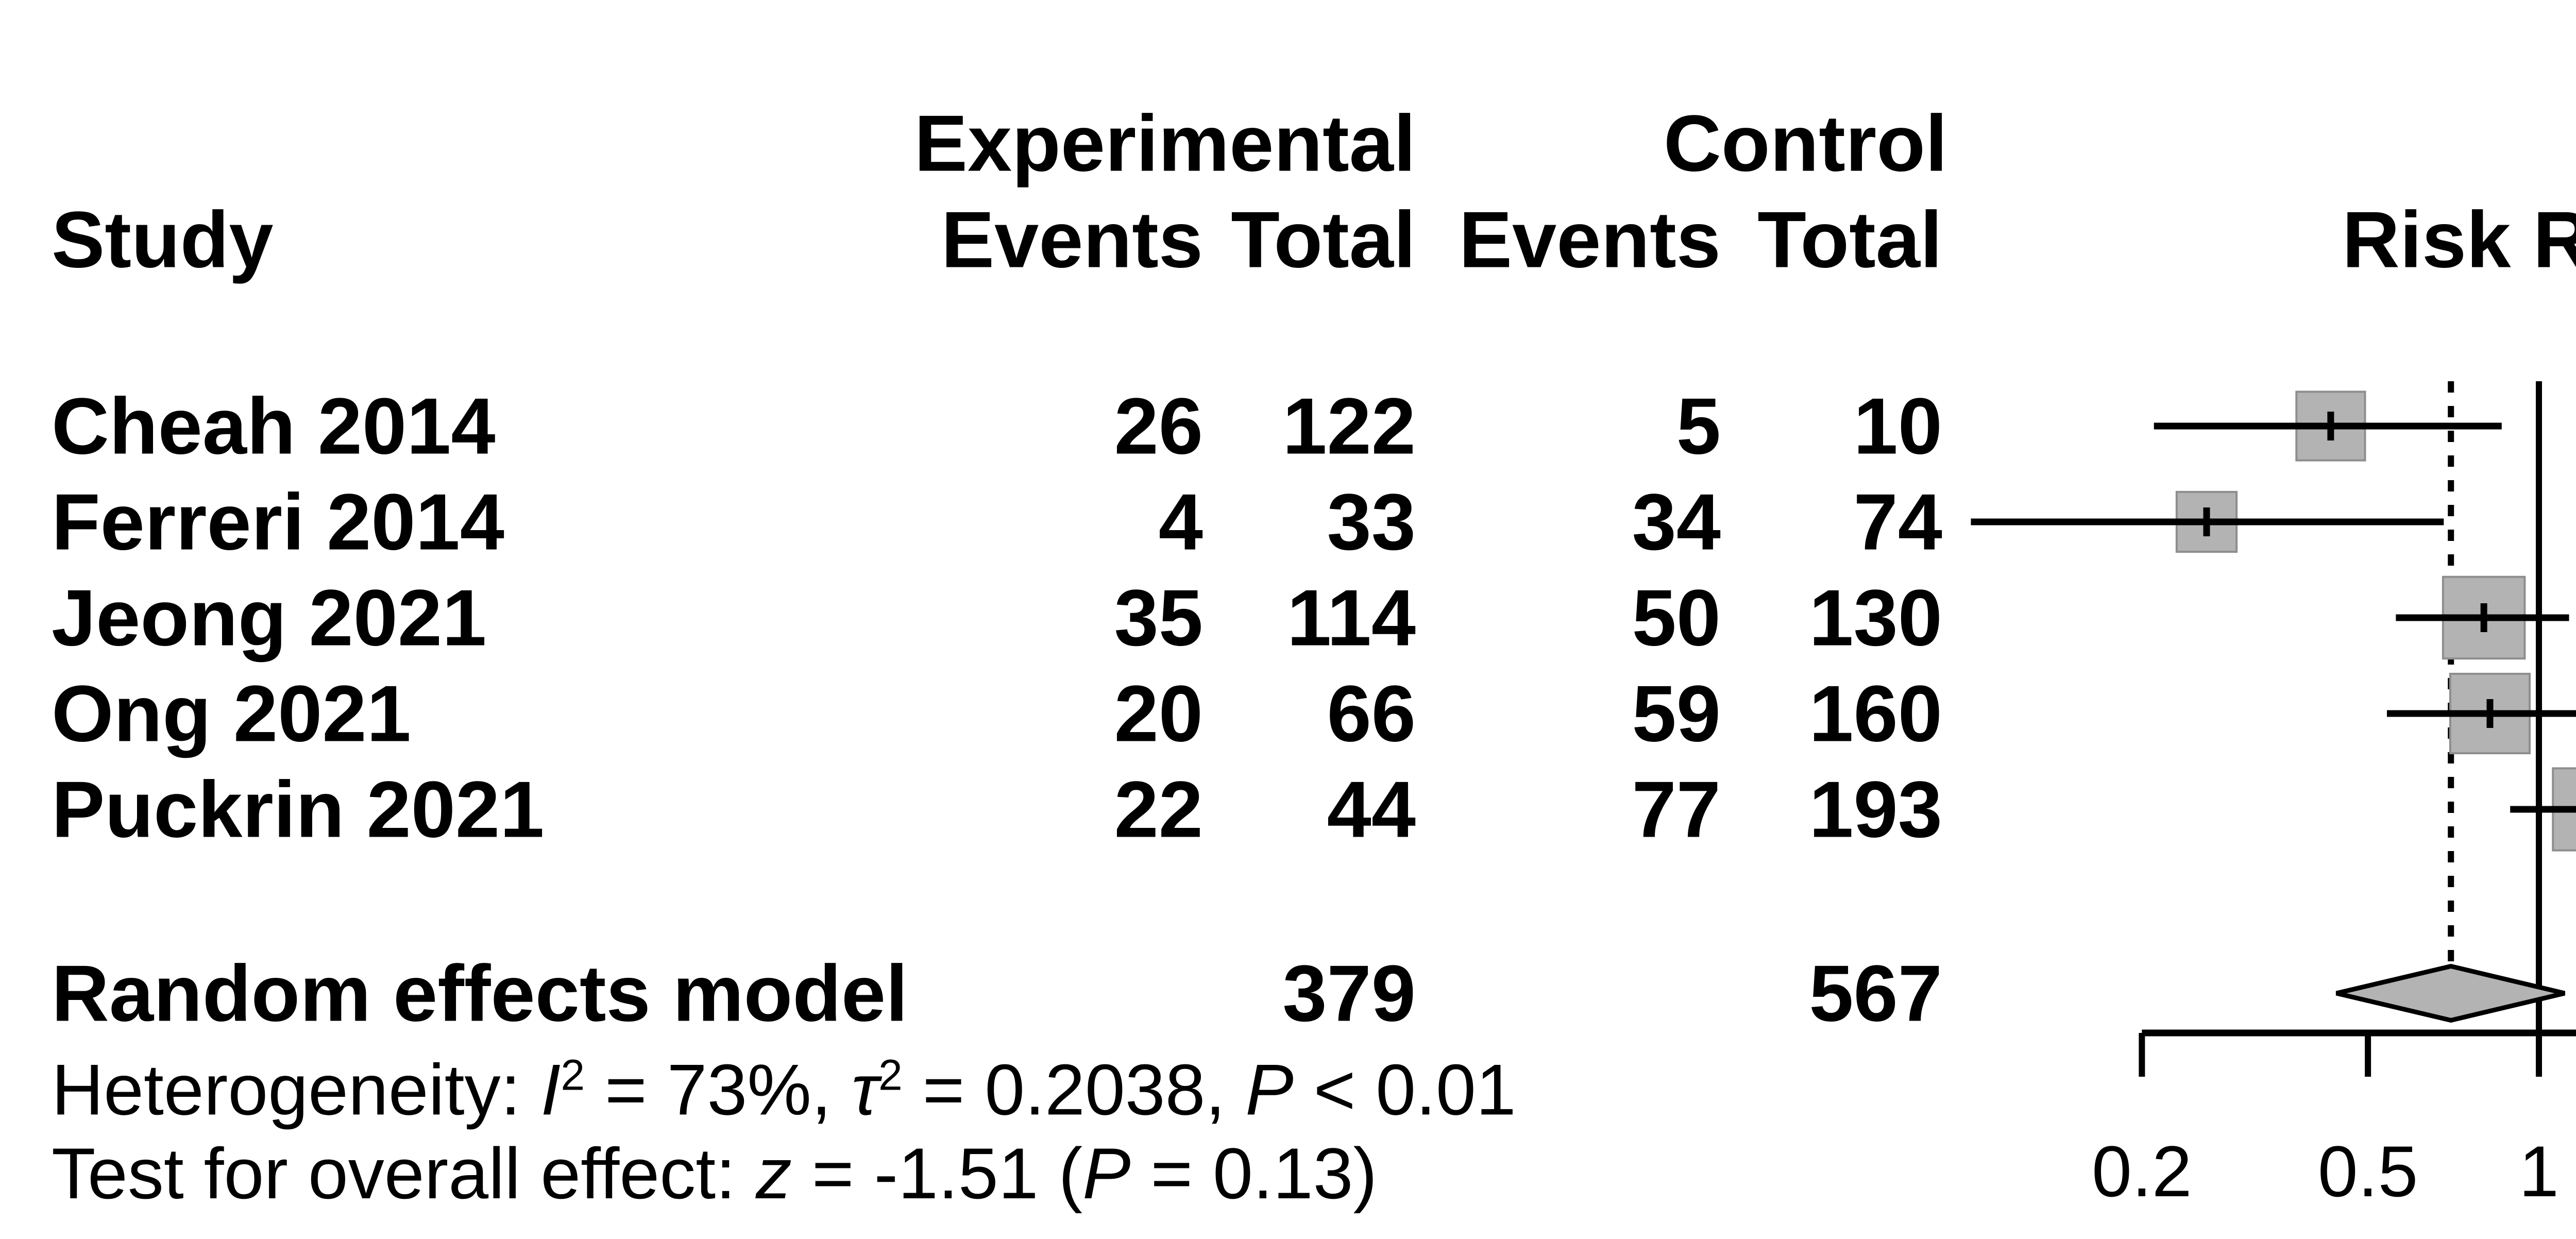 This screenshot has height=1239, width=2576. Describe the element at coordinates (274, 426) in the screenshot. I see `study-name: Cheah 2014` at that location.